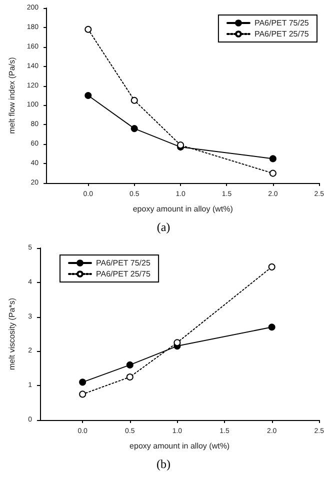 This screenshot has width=327, height=477. I want to click on text: (a), so click(163, 227).